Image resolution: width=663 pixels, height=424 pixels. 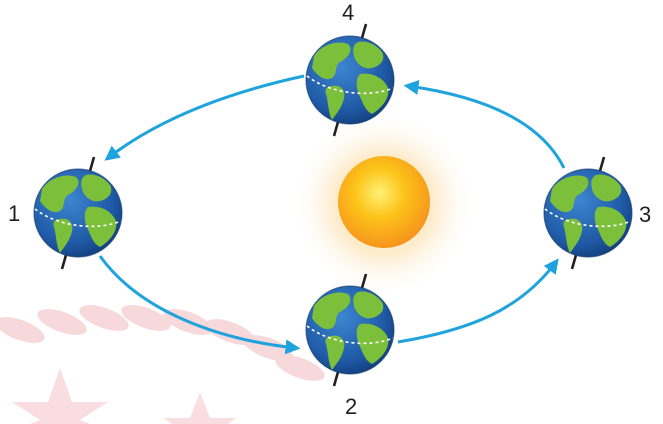 I want to click on position-label-2: 2, so click(x=351, y=406).